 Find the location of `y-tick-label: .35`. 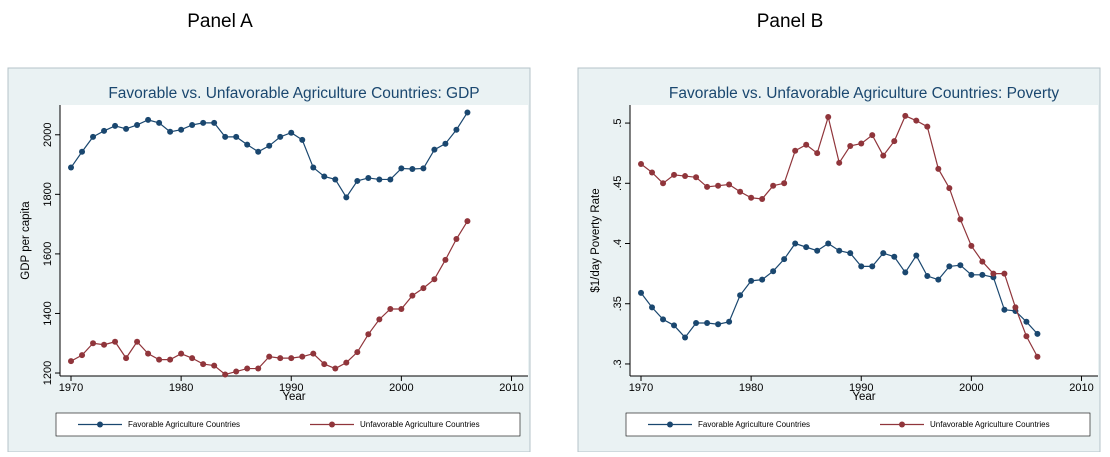

y-tick-label: .35 is located at coordinates (618, 303).